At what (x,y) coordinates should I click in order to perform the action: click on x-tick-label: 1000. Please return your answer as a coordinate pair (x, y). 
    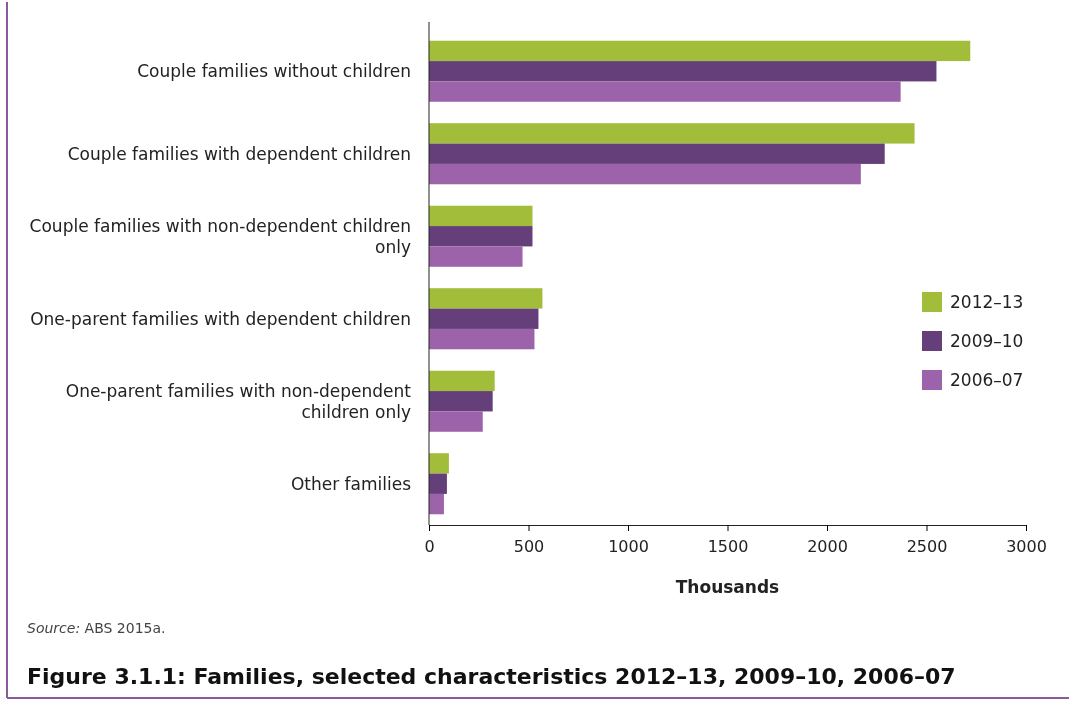
    Looking at the image, I should click on (628, 546).